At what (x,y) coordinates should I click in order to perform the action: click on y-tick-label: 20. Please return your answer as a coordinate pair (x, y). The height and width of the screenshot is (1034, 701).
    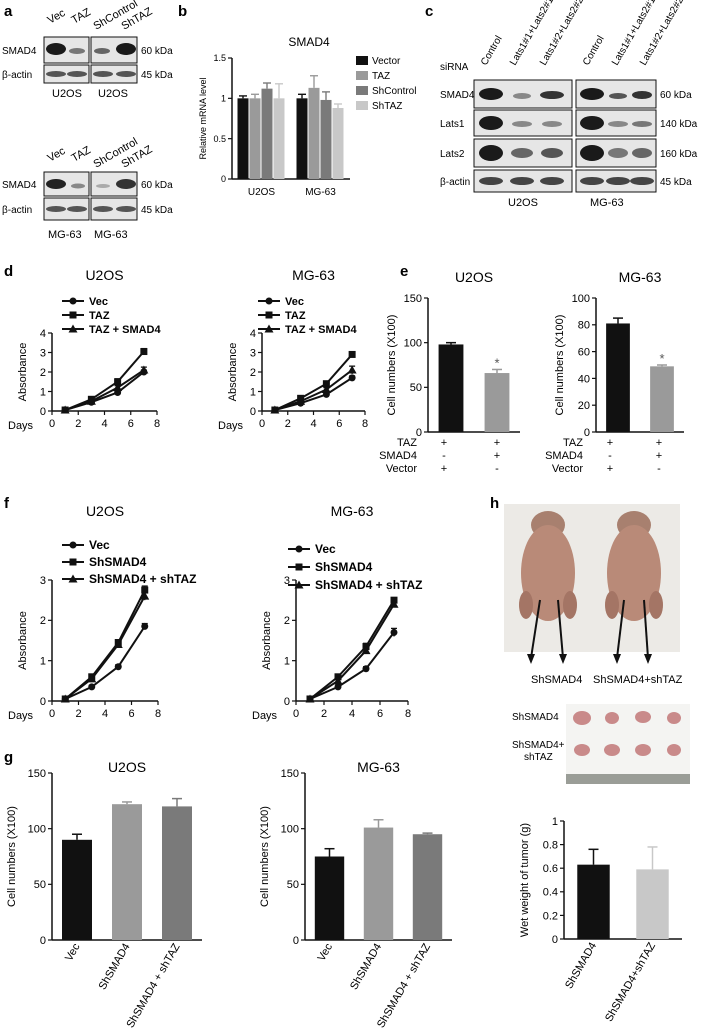
    Looking at the image, I should click on (584, 406).